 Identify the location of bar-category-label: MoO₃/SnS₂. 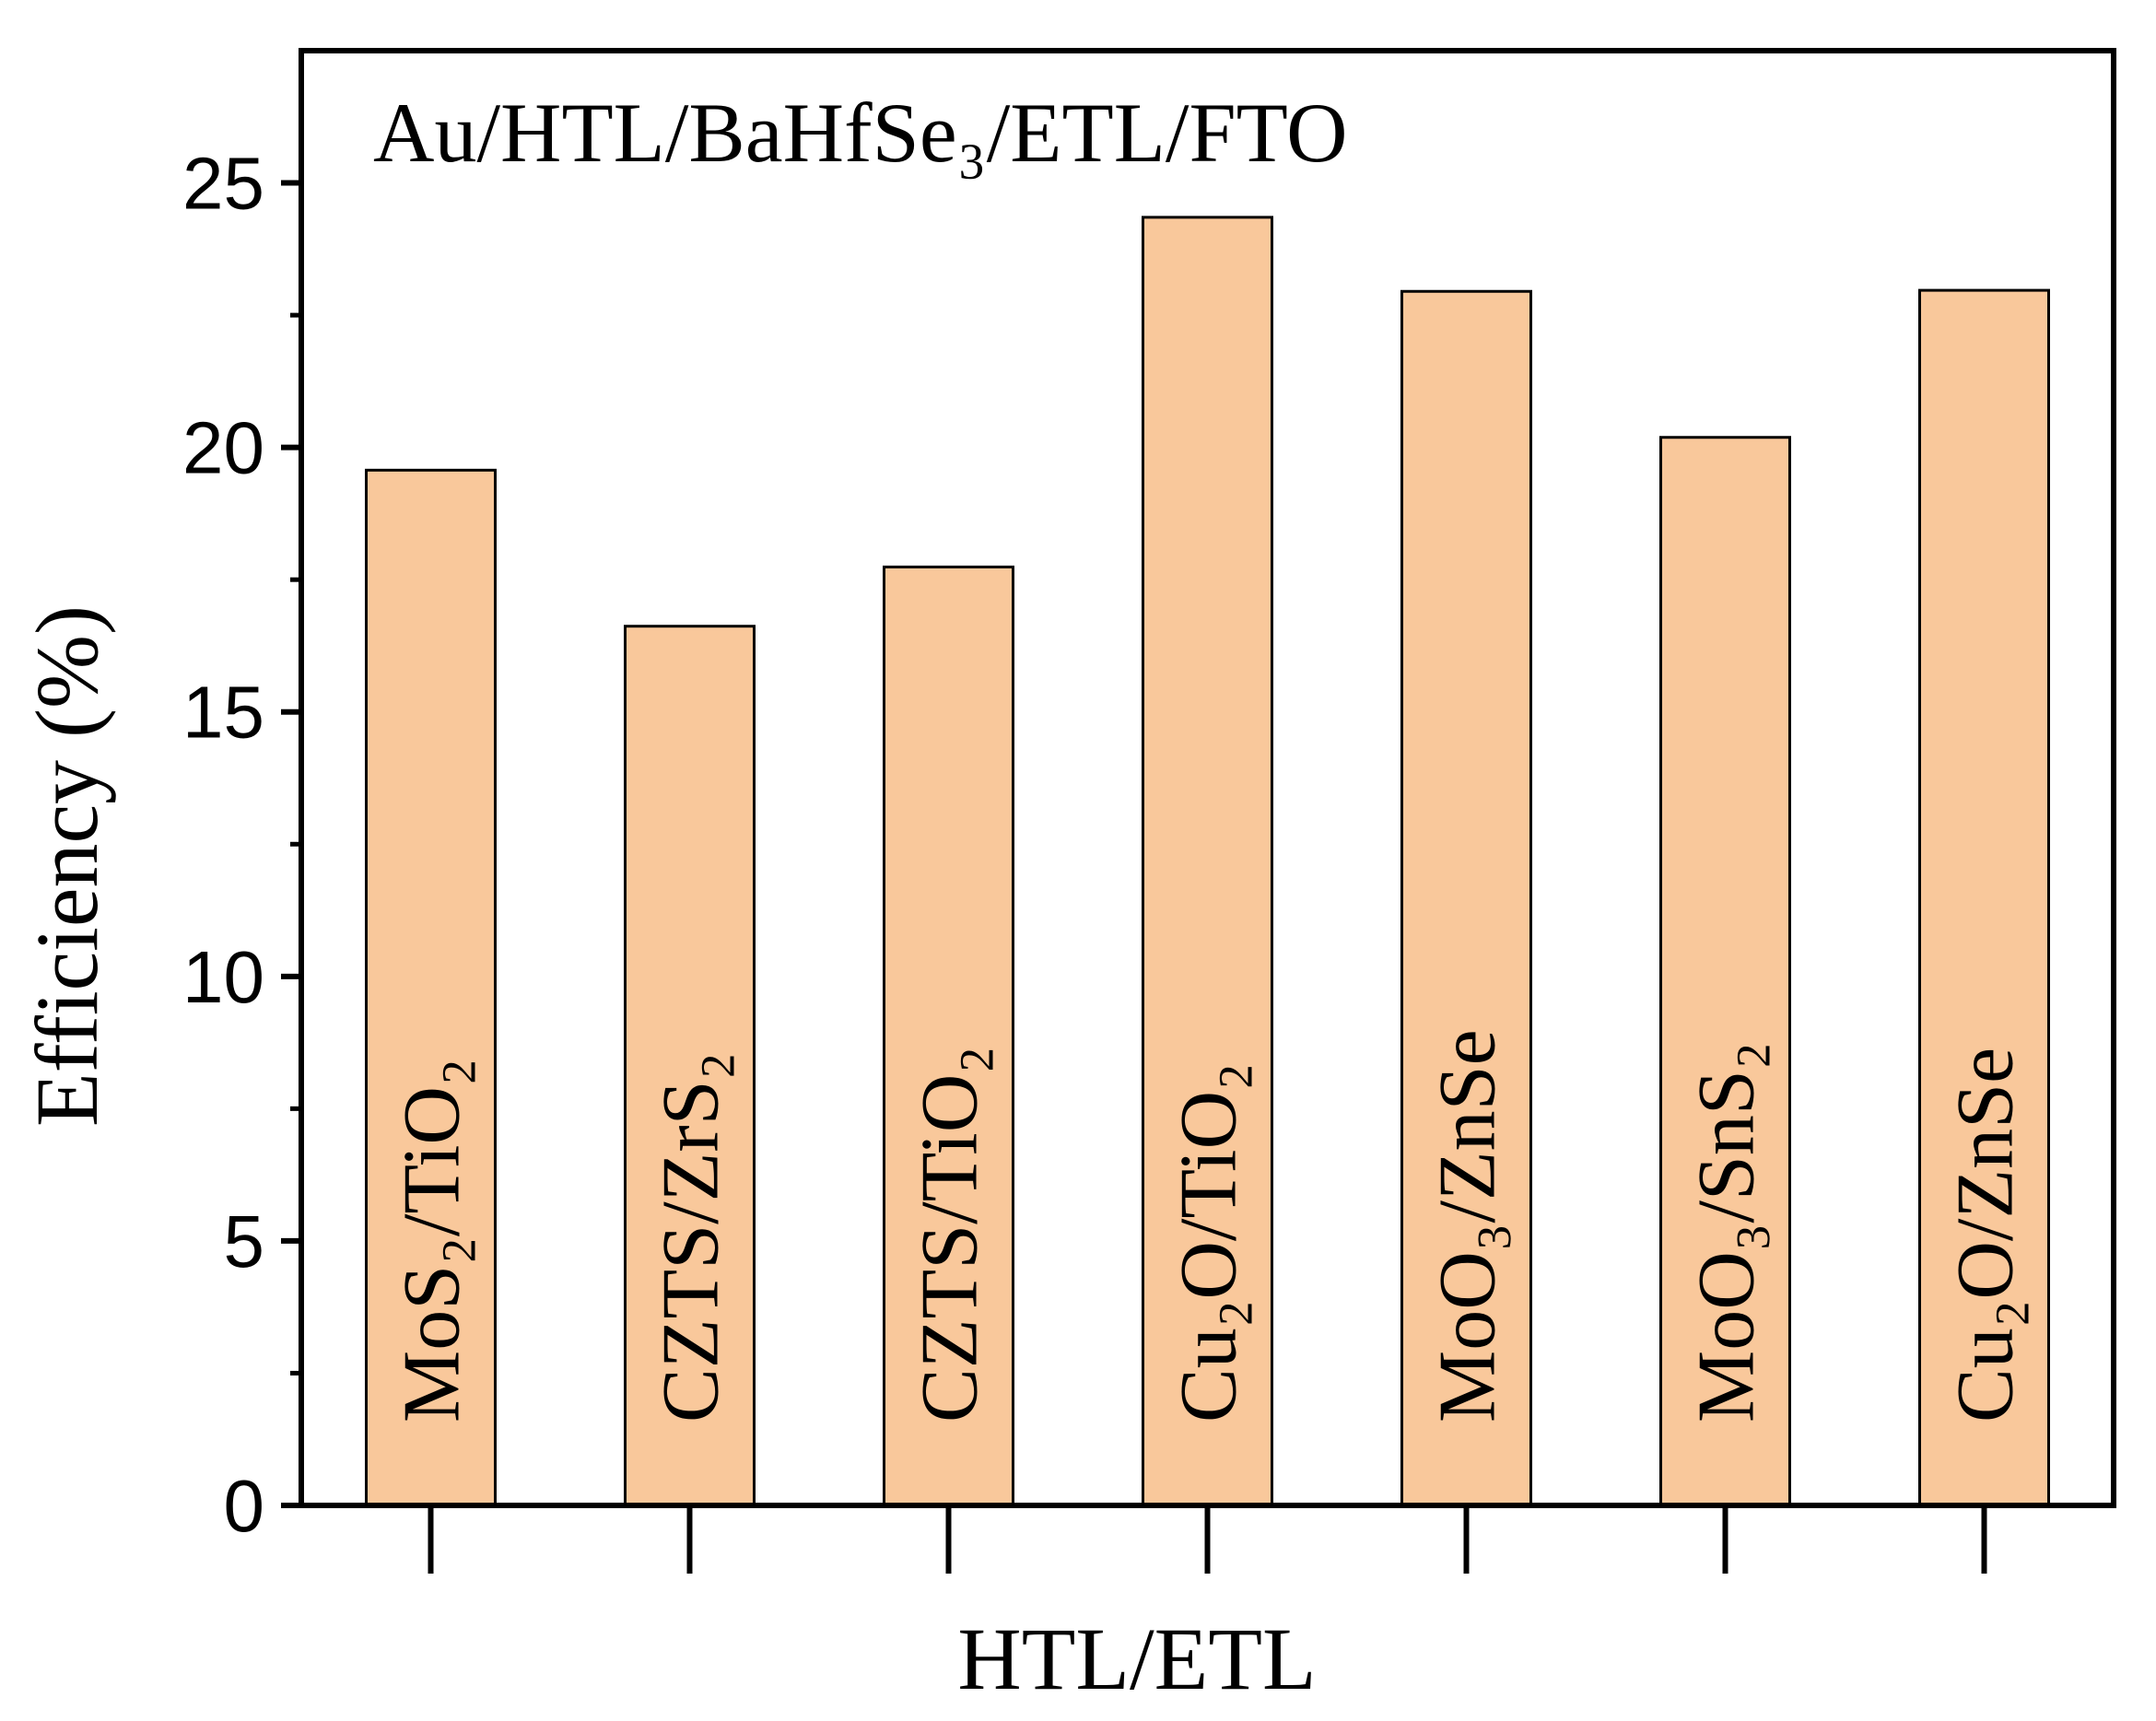
(1727, 1232).